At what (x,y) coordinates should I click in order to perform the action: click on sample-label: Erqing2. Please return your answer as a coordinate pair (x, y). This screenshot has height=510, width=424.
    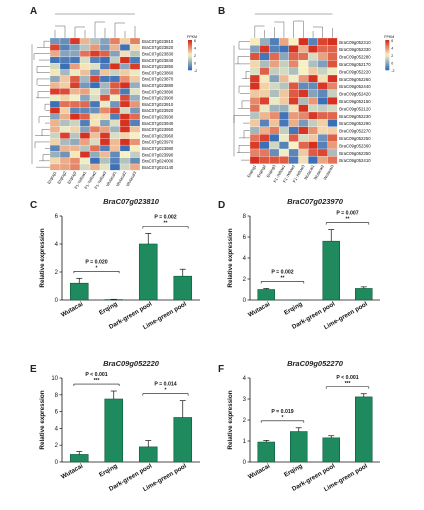
    Looking at the image, I should click on (262, 170).